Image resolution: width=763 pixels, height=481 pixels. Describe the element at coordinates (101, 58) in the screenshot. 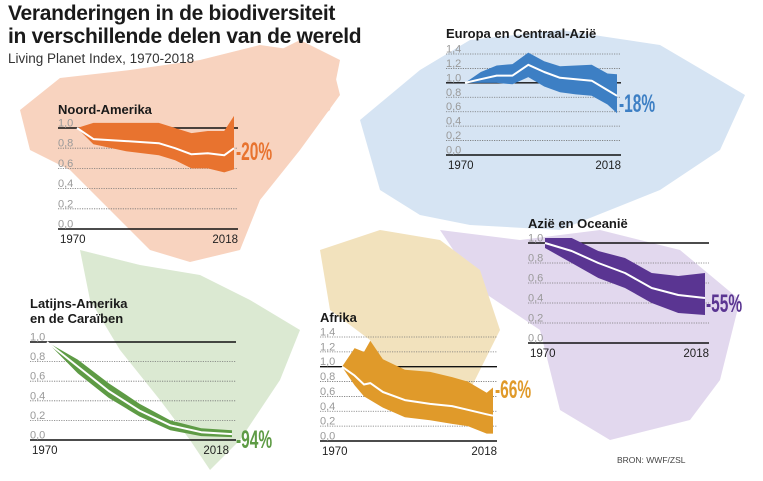

I see `subtitle: Living Planet Index, 1970-2018` at that location.